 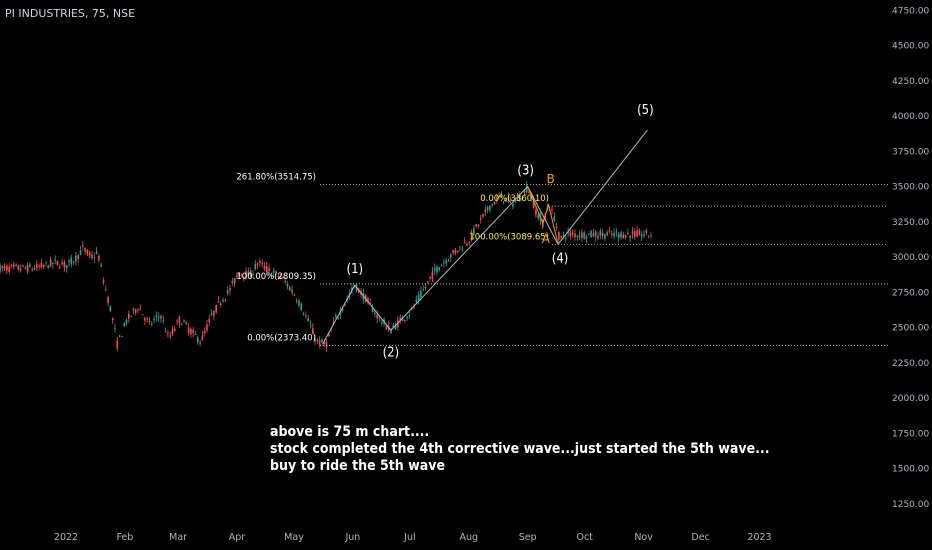 What do you see at coordinates (237, 537) in the screenshot?
I see `time-tick-label: Apr` at bounding box center [237, 537].